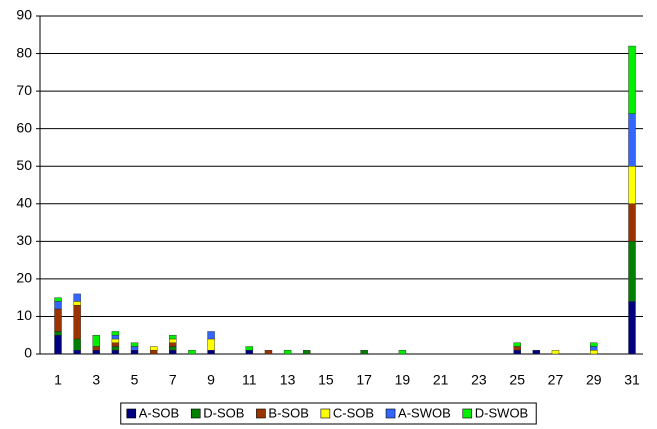 This screenshot has height=429, width=657. I want to click on y-tick-label: 10, so click(24, 315).